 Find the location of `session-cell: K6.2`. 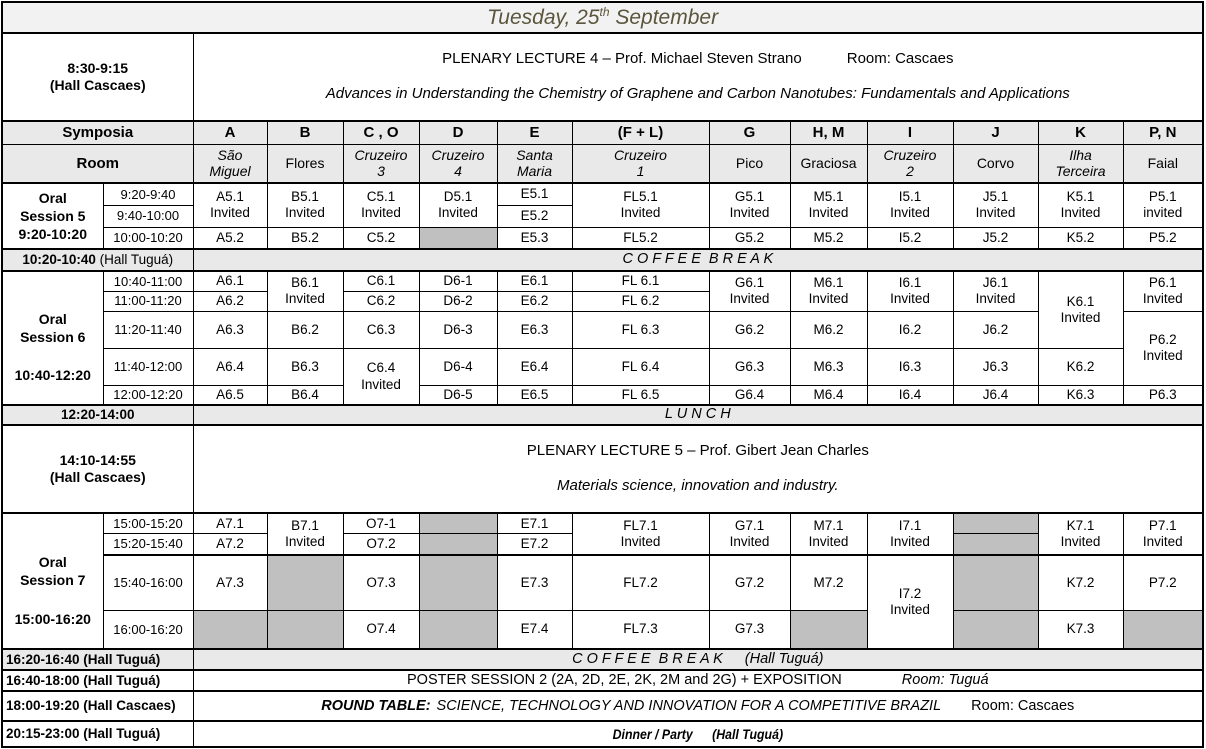

session-cell: K6.2 is located at coordinates (1080, 366).